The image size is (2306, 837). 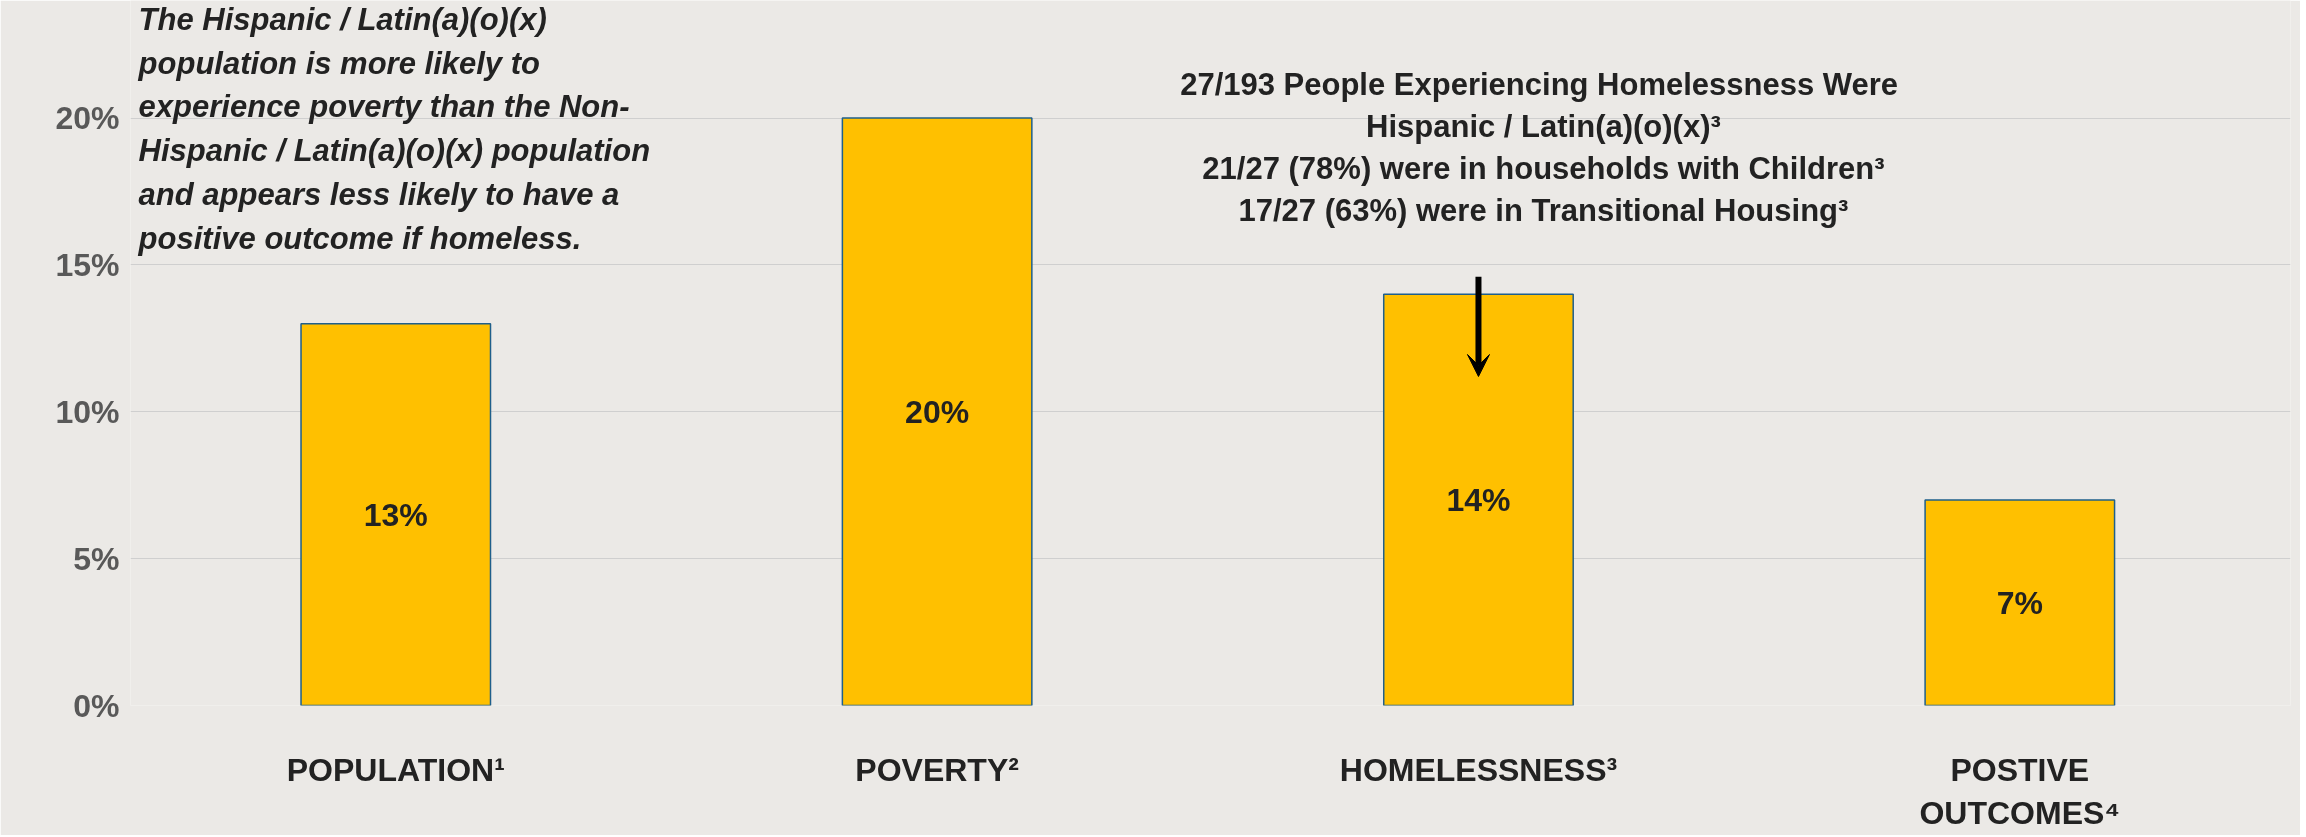 I want to click on annotation: The Hispanic / Latin(a)(o)(x) population is more likely to experience poverty than the Non-Hispanic / Latin(a)(o)(x) population and appears less likely to have a positive outcome if homeless., so click(x=394, y=128).